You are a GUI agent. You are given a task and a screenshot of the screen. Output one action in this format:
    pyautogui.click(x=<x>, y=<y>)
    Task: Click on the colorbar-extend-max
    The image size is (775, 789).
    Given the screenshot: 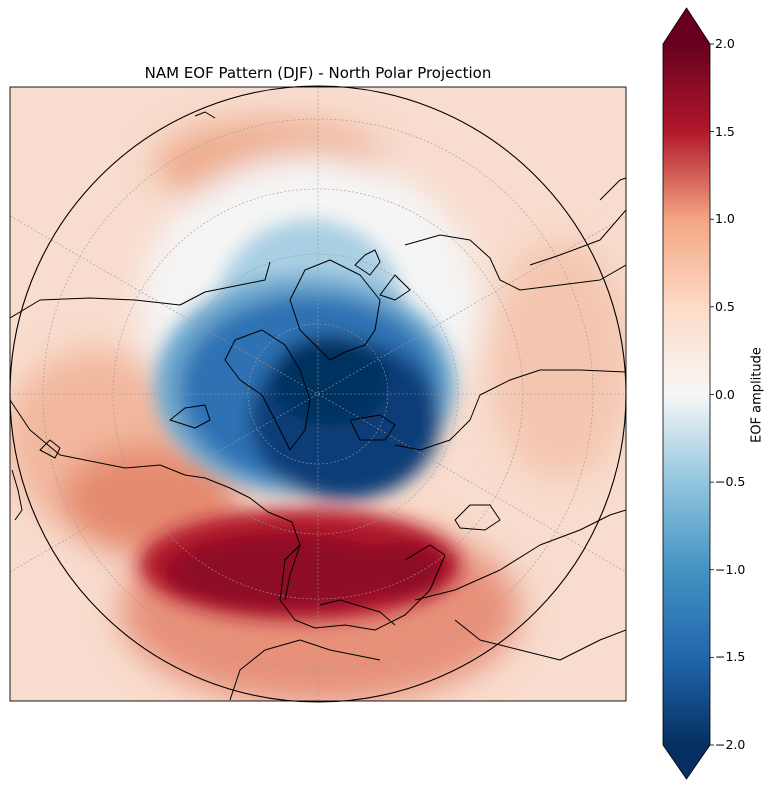 What is the action you would take?
    pyautogui.click(x=686, y=26)
    